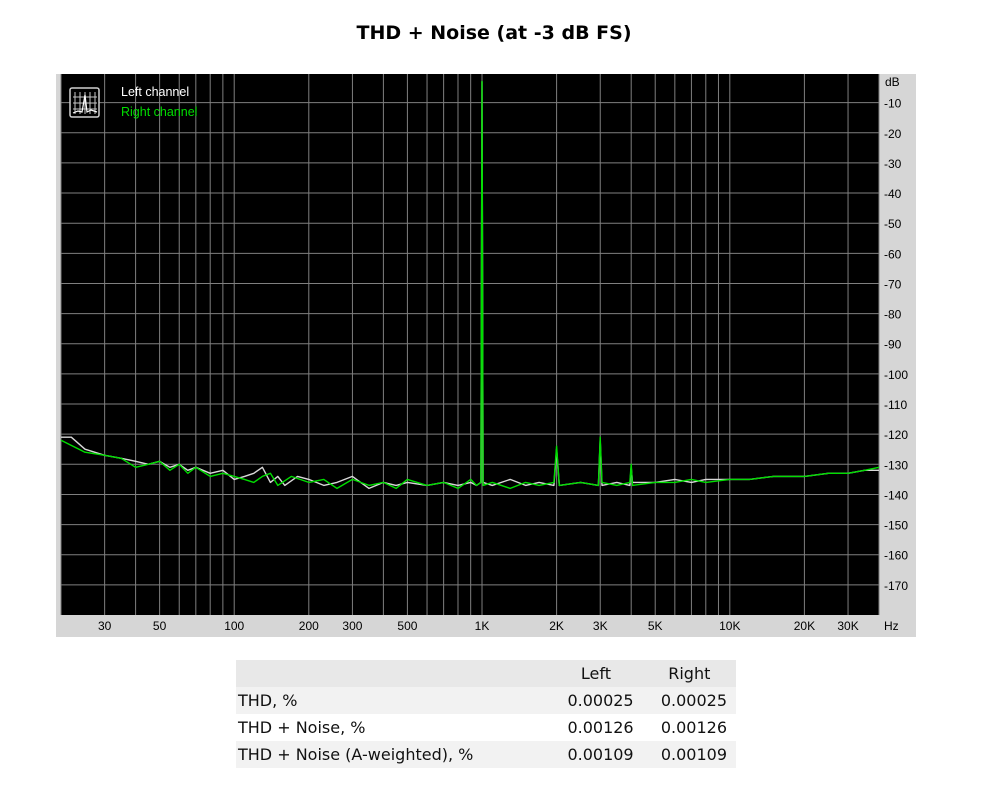 The height and width of the screenshot is (793, 988). I want to click on y-tick-label: -110, so click(895, 405).